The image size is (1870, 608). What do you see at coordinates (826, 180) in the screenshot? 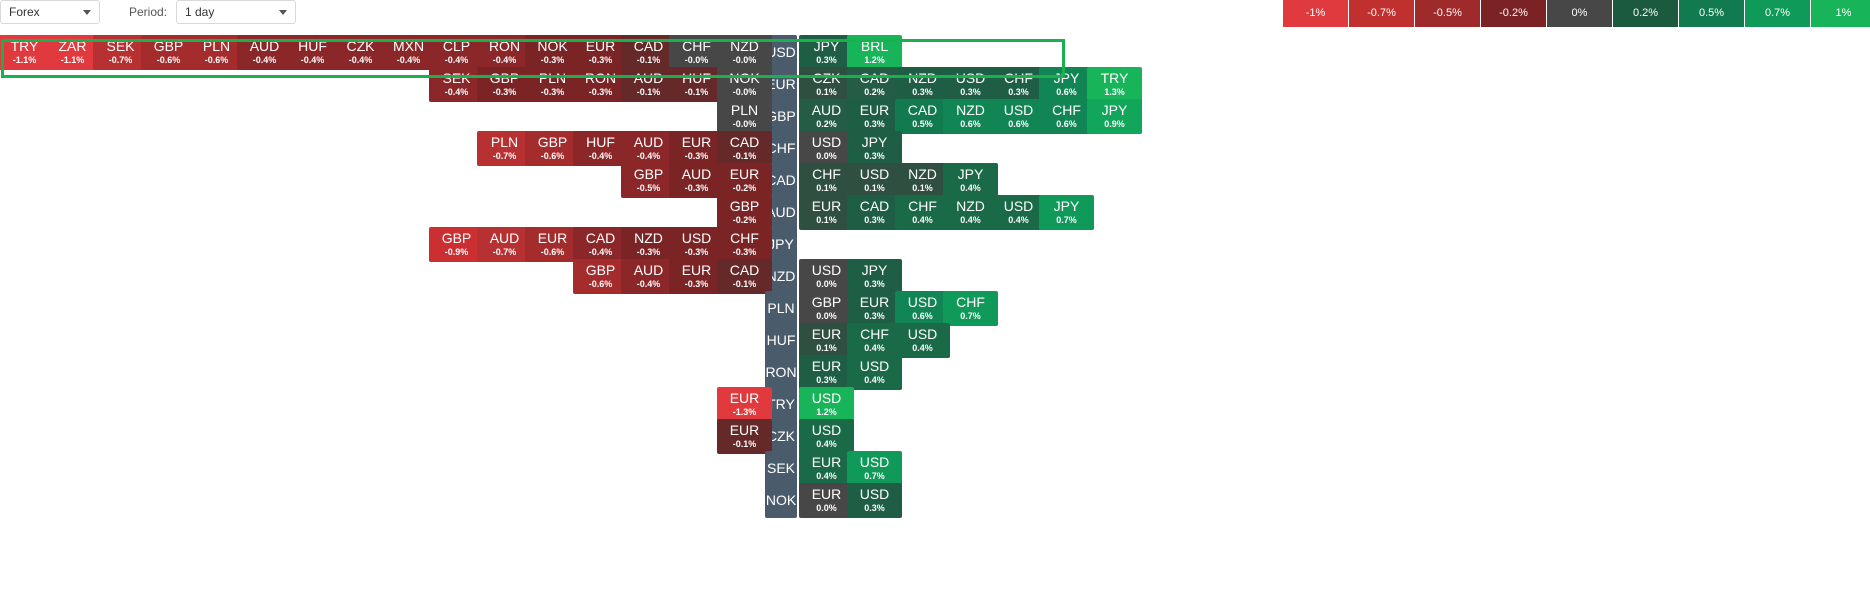
I see `currency-tile-chf: CHF 0.1%` at bounding box center [826, 180].